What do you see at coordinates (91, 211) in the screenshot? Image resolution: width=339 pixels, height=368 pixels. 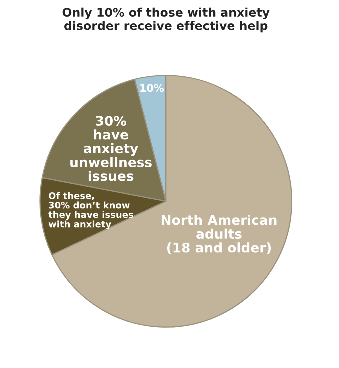 I see `slice-label: Of these, 30% don’t know they have issues with anxiety` at bounding box center [91, 211].